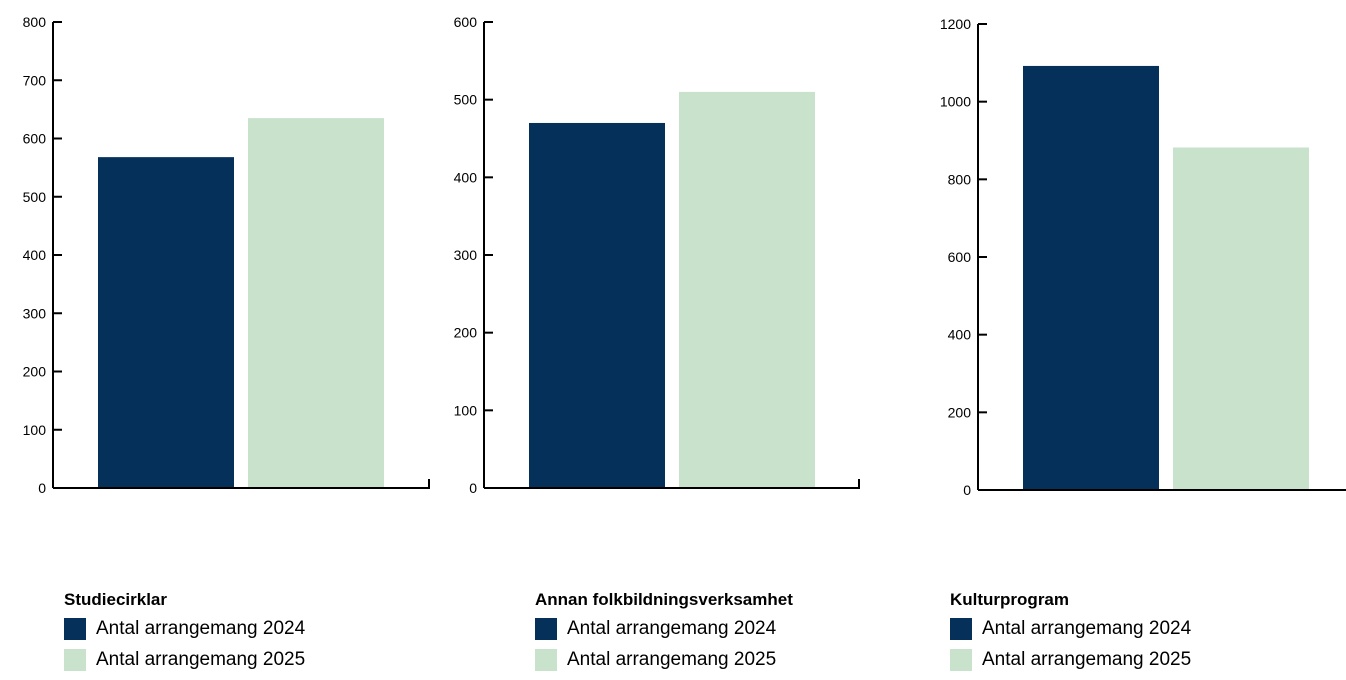 The image size is (1346, 680). I want to click on legend-title: Kulturprogram, so click(1009, 599).